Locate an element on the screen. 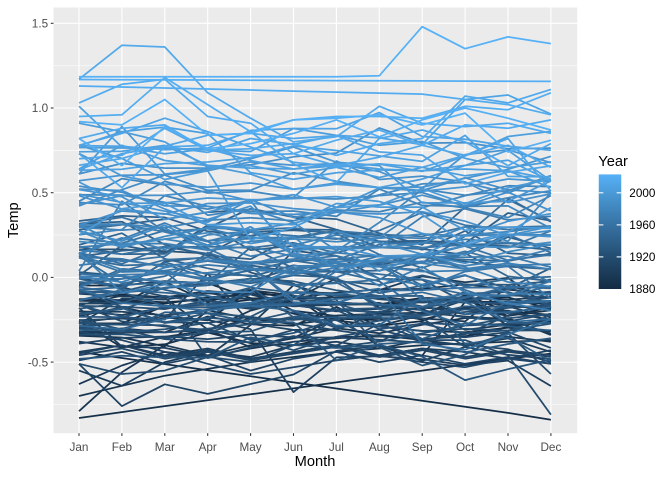 The image size is (672, 485). svg-text: Mar is located at coordinates (165, 447).